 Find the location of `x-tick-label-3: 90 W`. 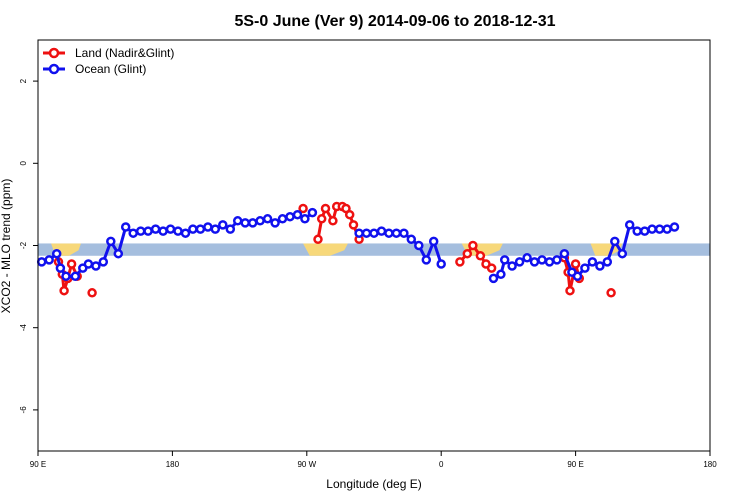

x-tick-label-3: 90 W is located at coordinates (306, 464).